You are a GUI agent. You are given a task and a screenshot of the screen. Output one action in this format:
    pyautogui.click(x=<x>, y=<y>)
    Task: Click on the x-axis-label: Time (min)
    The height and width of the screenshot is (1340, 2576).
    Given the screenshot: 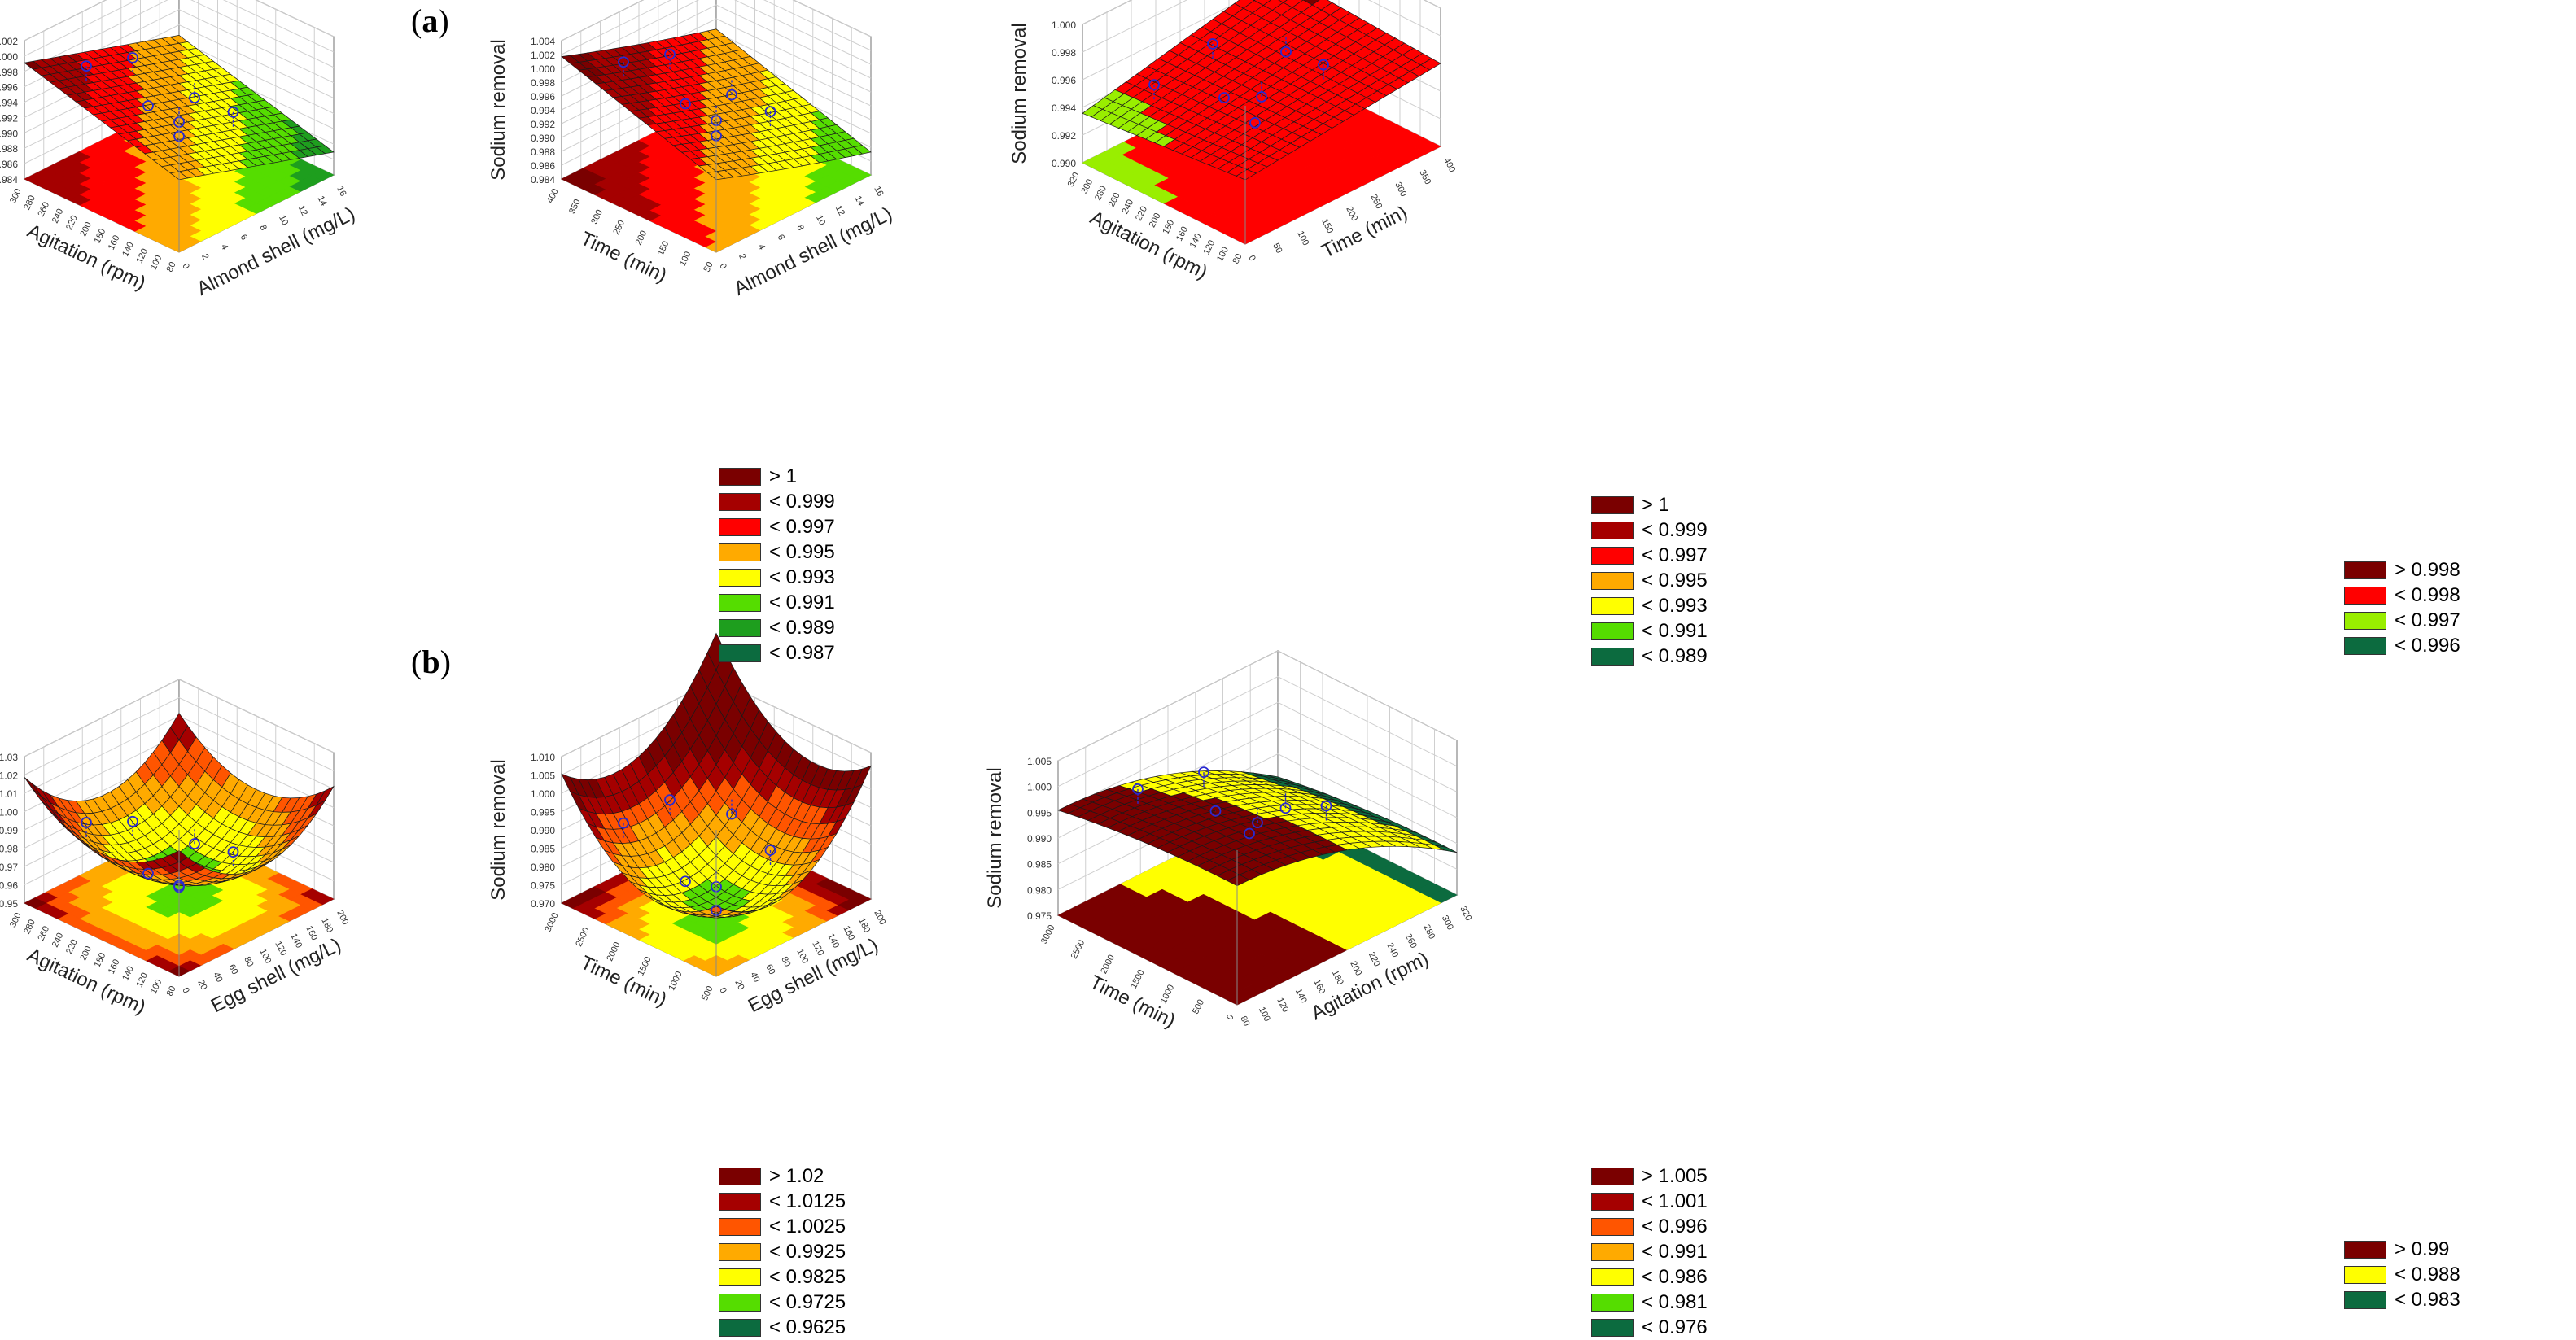 What is the action you would take?
    pyautogui.click(x=1365, y=232)
    